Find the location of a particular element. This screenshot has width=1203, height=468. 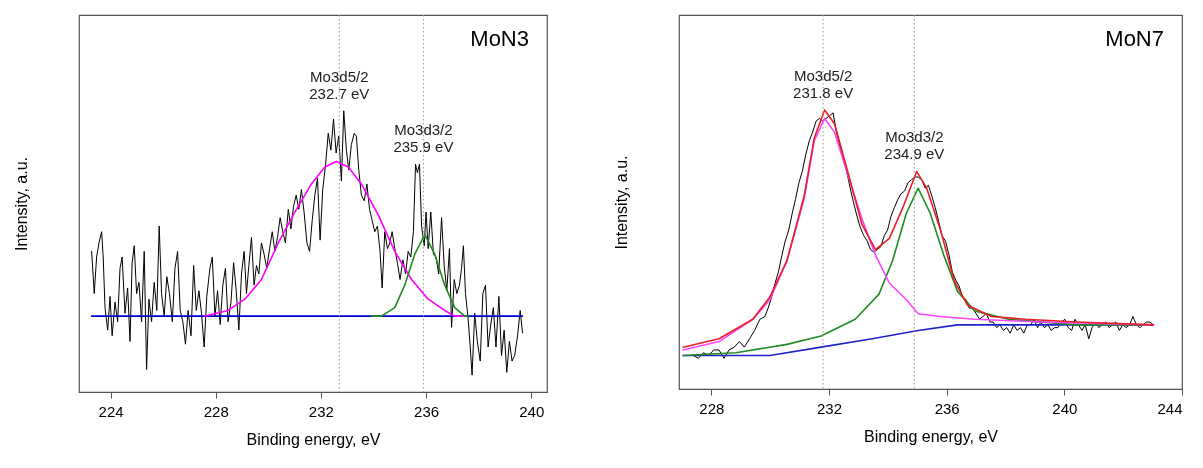

x-tick-label: 244 is located at coordinates (1170, 408).